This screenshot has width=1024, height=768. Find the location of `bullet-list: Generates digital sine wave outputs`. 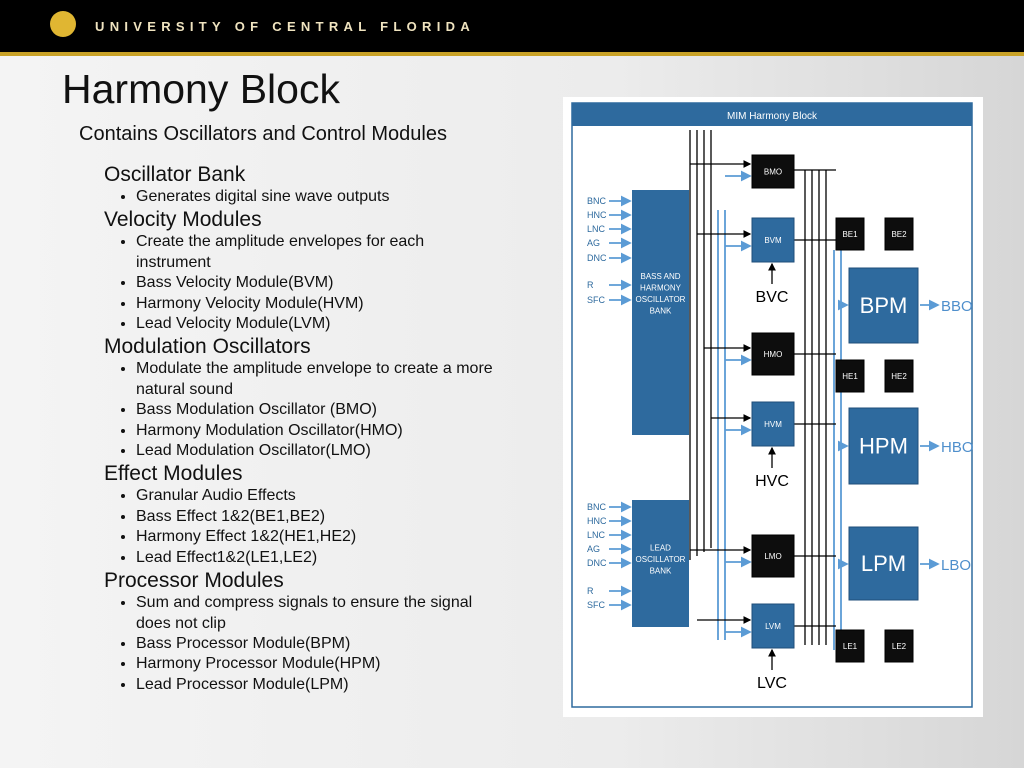

bullet-list: Generates digital sine wave outputs is located at coordinates (302, 197).